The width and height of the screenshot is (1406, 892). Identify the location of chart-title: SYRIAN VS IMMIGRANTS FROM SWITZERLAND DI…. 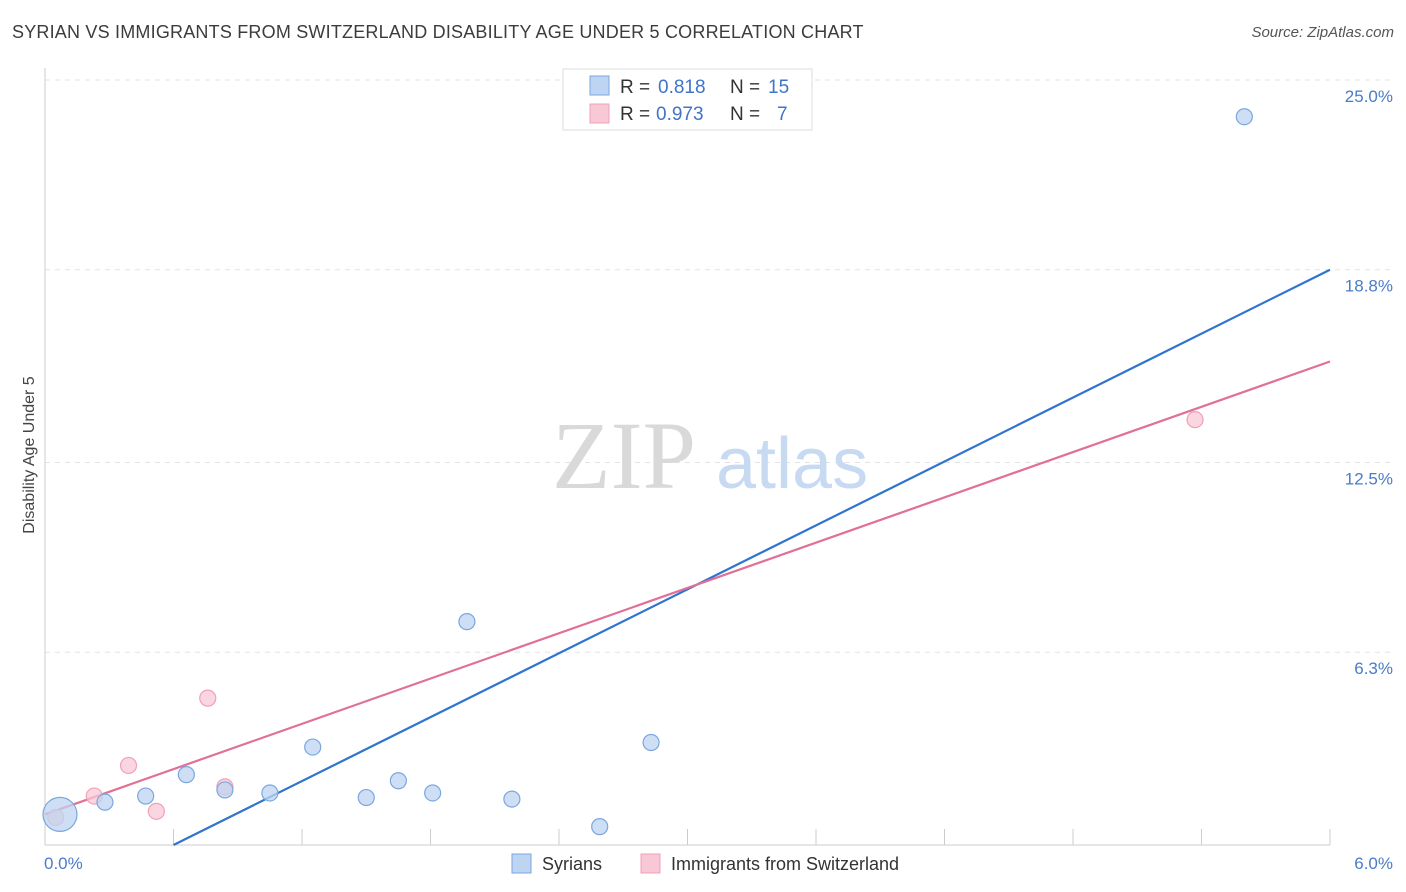
(438, 32).